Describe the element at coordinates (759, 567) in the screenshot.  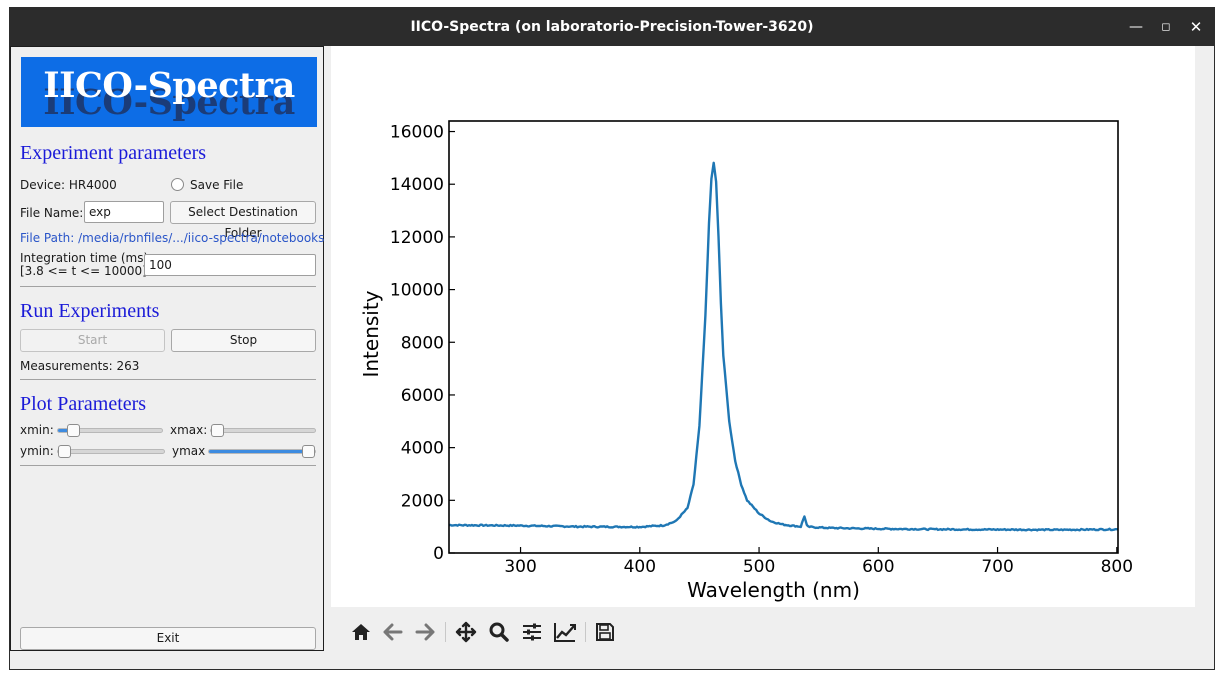
I see `x-tick-label: 500` at that location.